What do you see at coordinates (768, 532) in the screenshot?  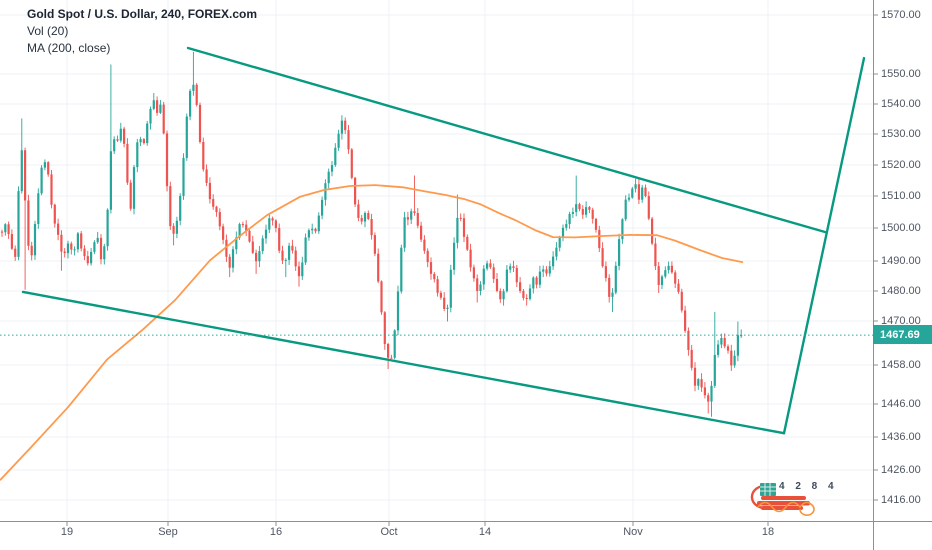 I see `time-axis-label: 18` at bounding box center [768, 532].